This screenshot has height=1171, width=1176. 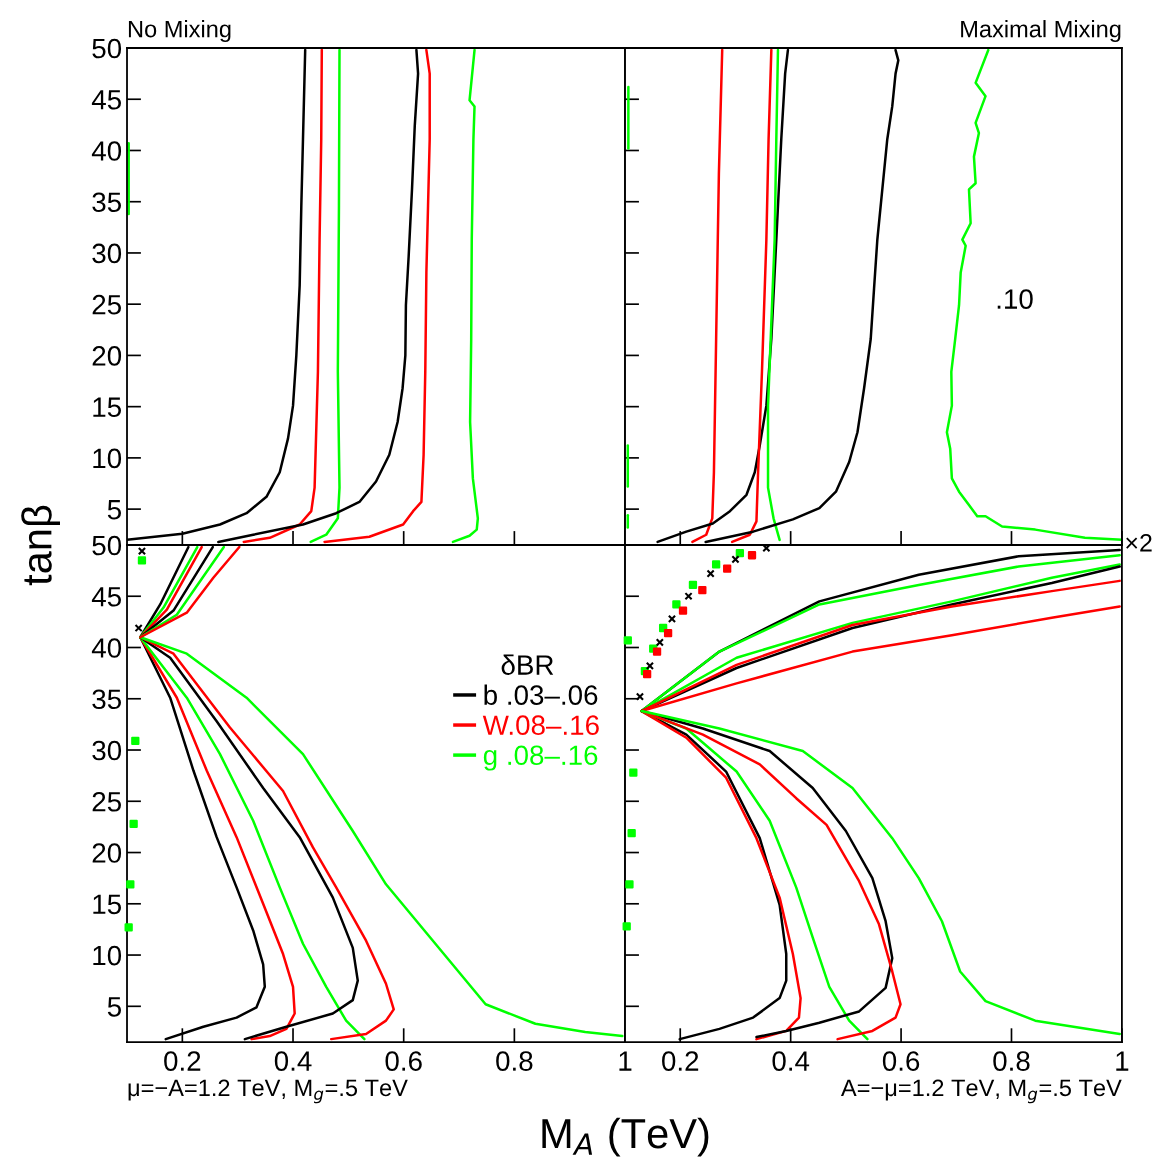 What do you see at coordinates (625, 1137) in the screenshot?
I see `x-axis-title: M$_{A}$ (TeV)` at bounding box center [625, 1137].